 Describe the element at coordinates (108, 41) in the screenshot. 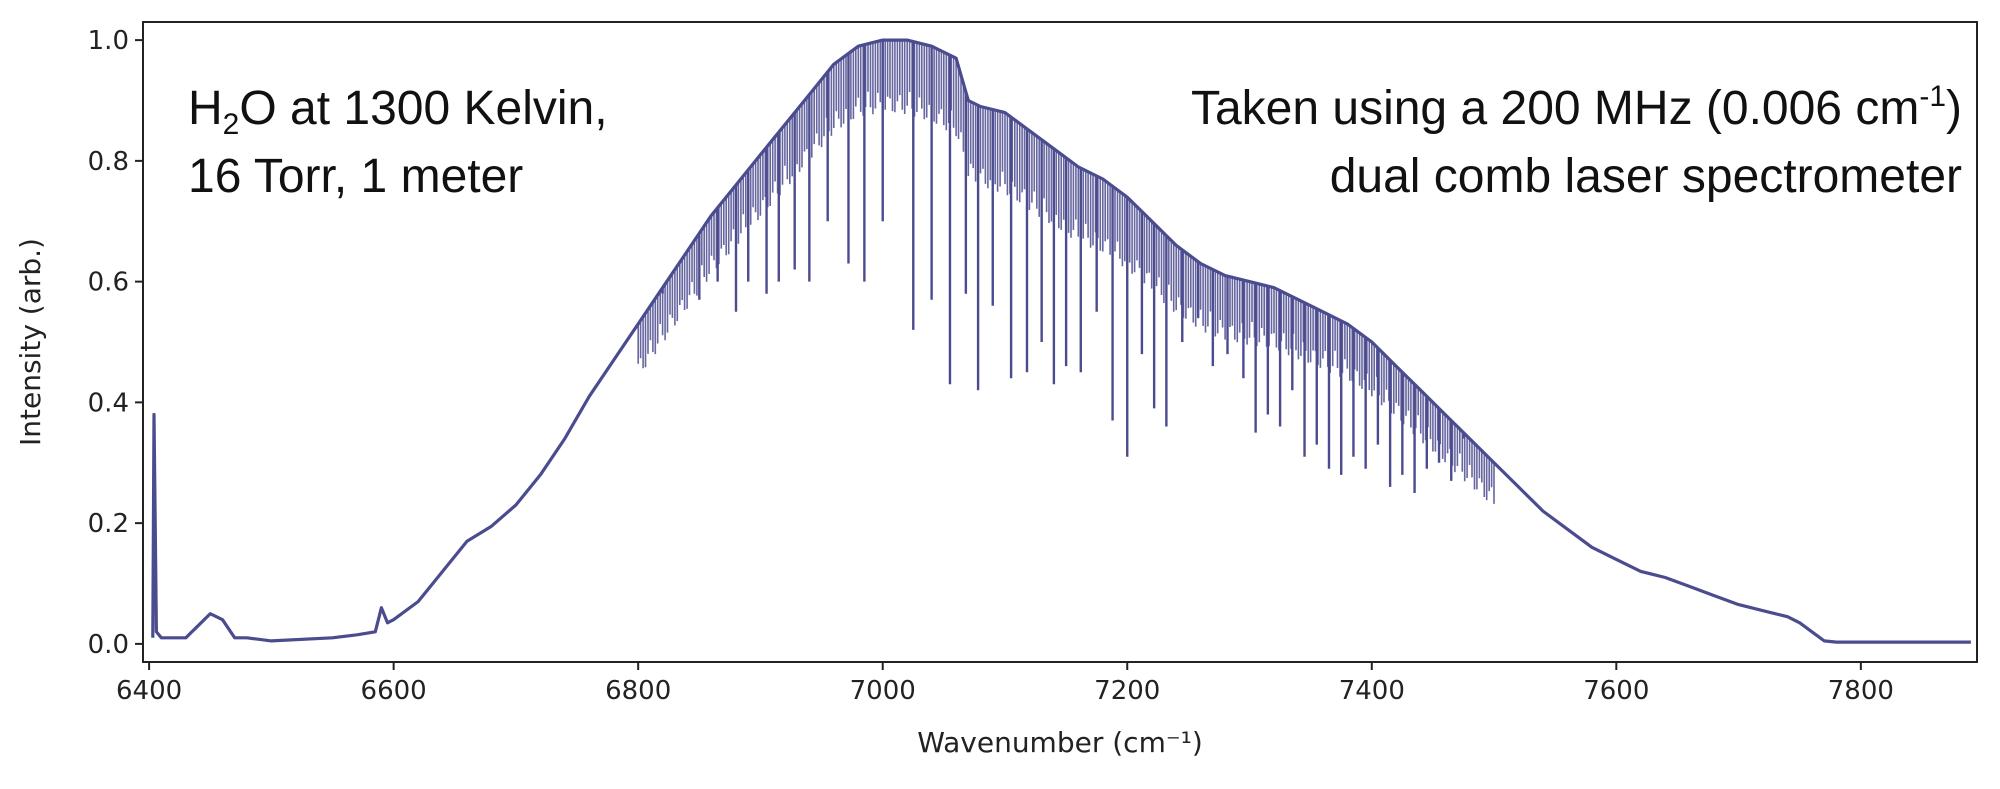

I see `y-tick-label: 1.0` at that location.